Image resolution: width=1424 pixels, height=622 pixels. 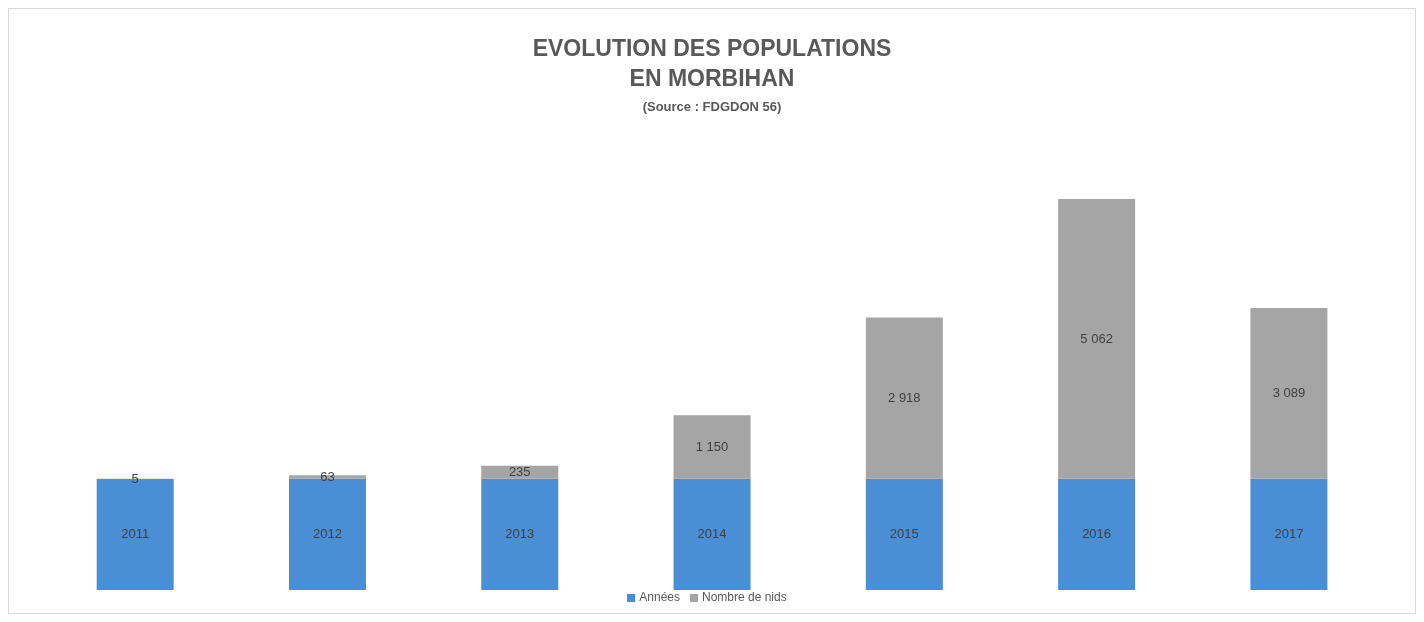 What do you see at coordinates (744, 597) in the screenshot?
I see `legend-label: Nombre de nids` at bounding box center [744, 597].